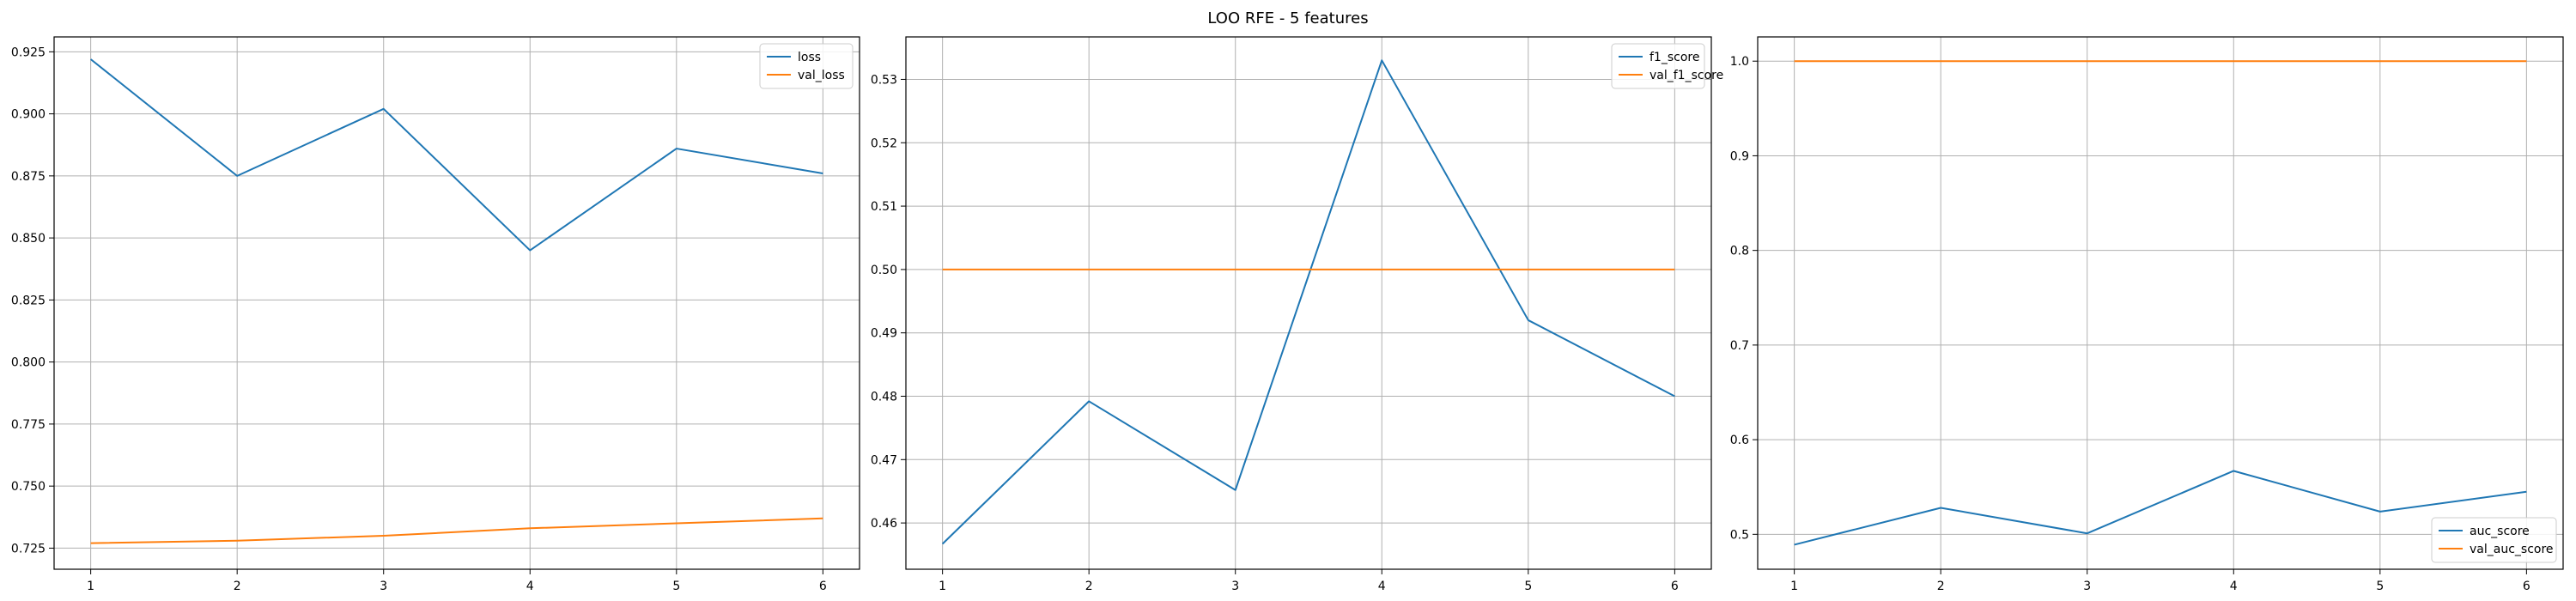 This screenshot has width=2576, height=601. I want to click on y-tick-label: 0.900, so click(28, 115).